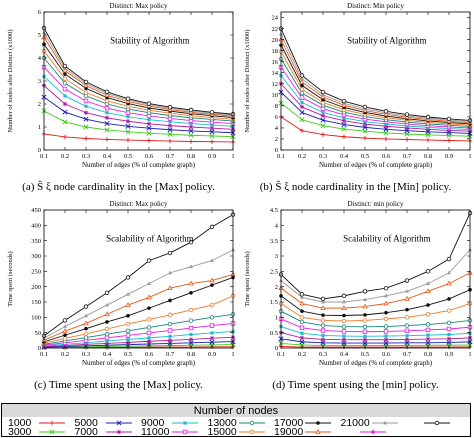  I want to click on legend-label: 7000, so click(86, 432).